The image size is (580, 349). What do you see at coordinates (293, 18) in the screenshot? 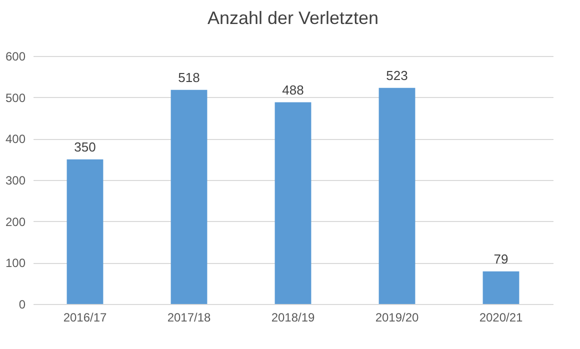
I see `chart-title: Anzahl der Verletzten` at bounding box center [293, 18].